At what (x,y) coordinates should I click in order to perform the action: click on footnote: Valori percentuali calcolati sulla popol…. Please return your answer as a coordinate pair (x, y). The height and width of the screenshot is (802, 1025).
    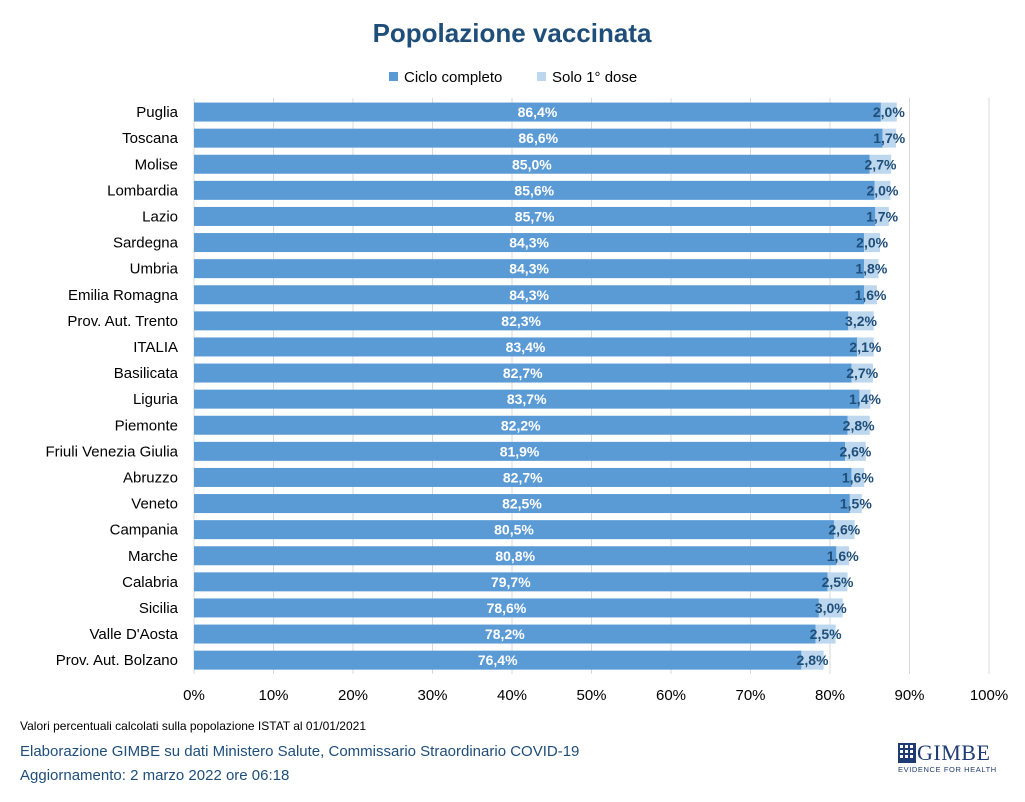
    Looking at the image, I should click on (193, 726).